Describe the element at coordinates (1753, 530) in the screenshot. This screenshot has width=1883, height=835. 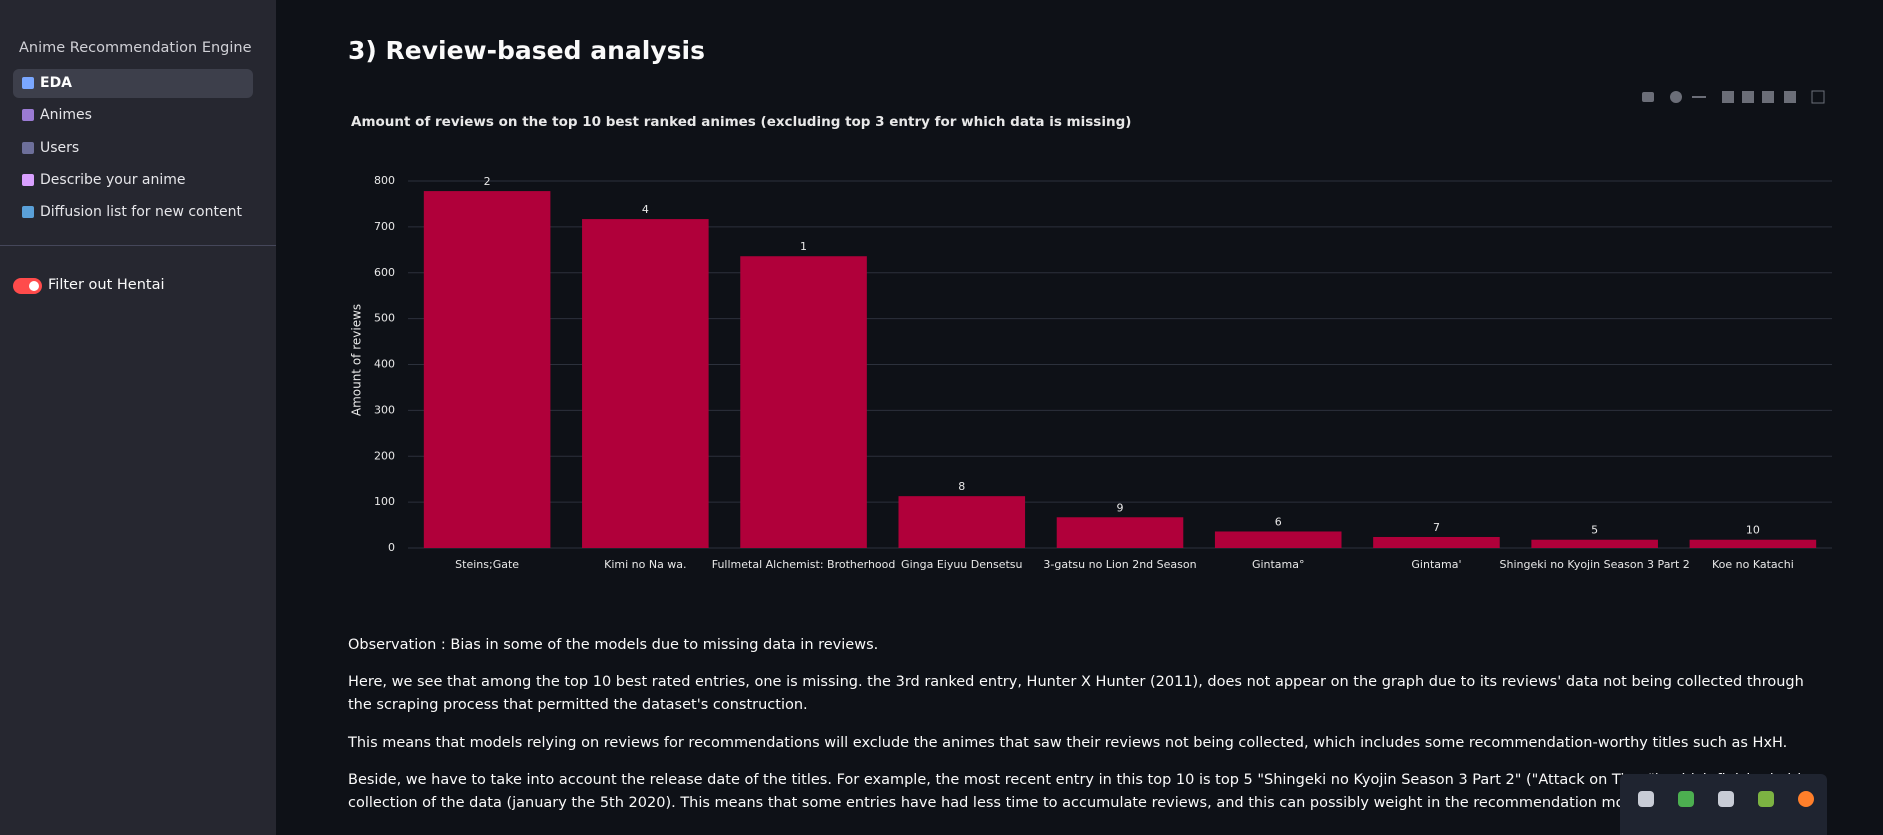
I see `bar-rank-label: 10` at that location.